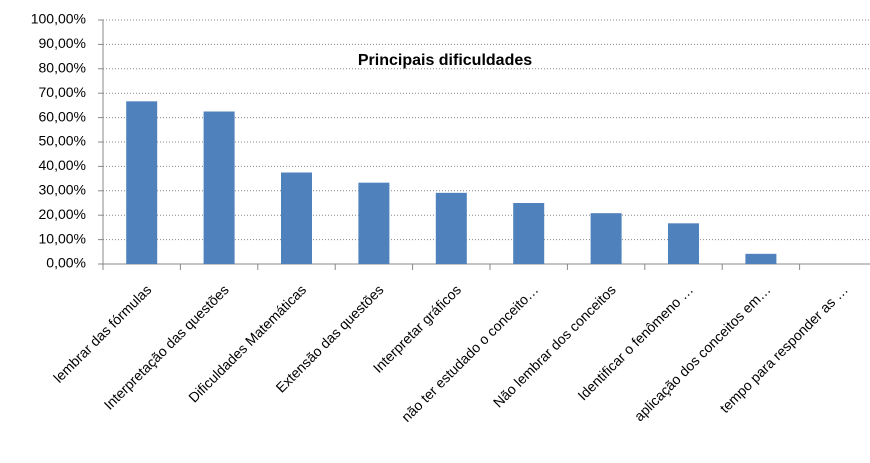  What do you see at coordinates (445, 60) in the screenshot?
I see `chart-title: Principais dificuldades` at bounding box center [445, 60].